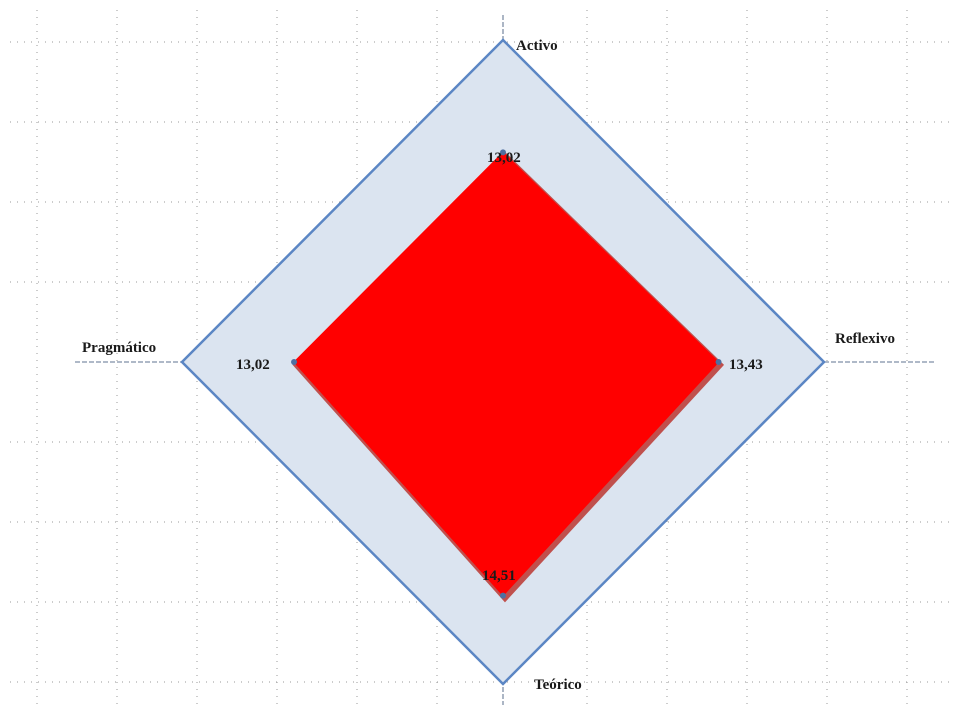  Describe the element at coordinates (718, 362) in the screenshot. I see `data-point-reflexivo` at that location.